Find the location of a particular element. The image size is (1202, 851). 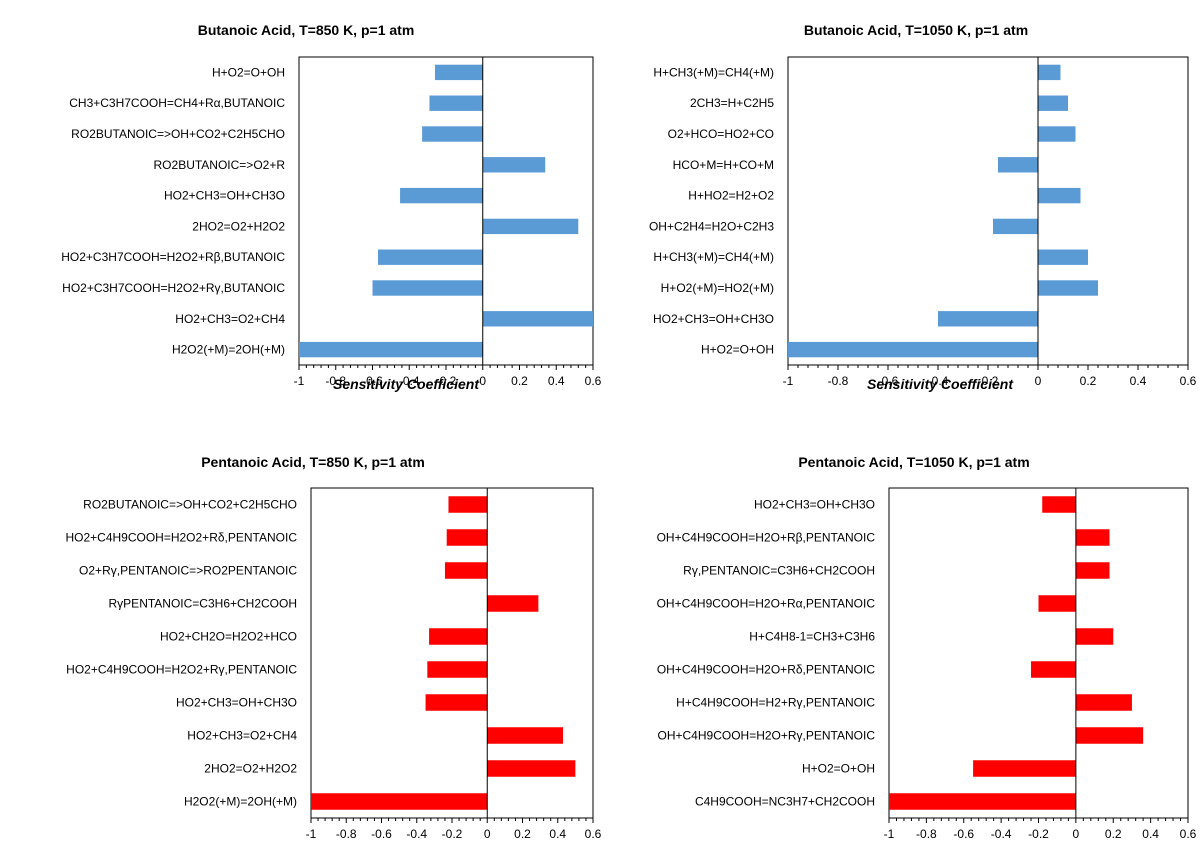

category-label: H+O2(+M)=HO2(+M) is located at coordinates (717, 288).